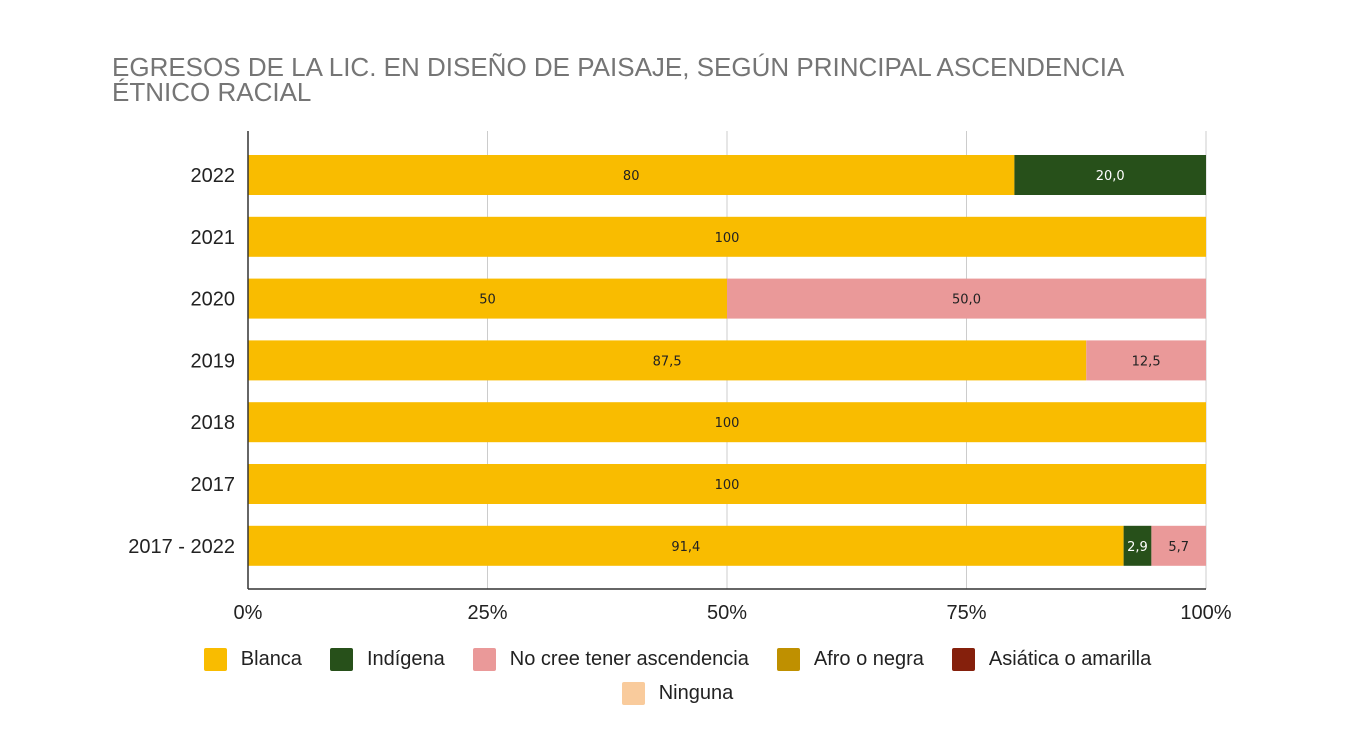 Image resolution: width=1355 pixels, height=756 pixels. I want to click on legend-item: Ninguna, so click(677, 693).